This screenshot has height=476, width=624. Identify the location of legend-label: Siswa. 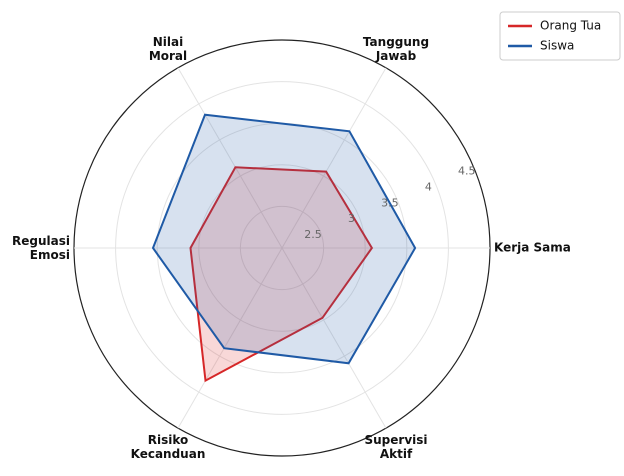
(557, 46).